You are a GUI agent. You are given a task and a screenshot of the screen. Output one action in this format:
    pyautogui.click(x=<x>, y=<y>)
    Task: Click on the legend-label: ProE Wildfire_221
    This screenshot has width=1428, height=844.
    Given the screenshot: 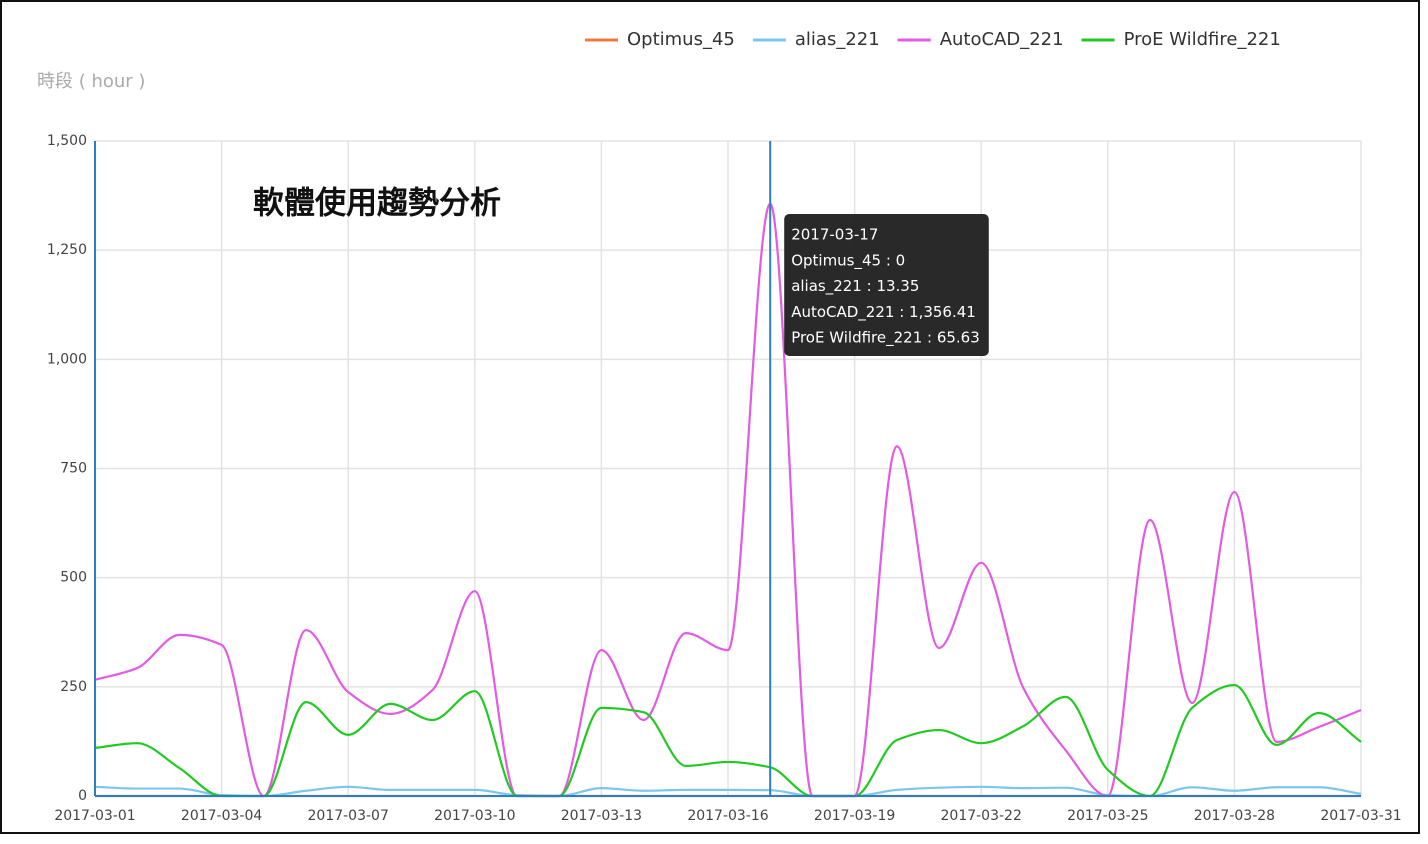 What is the action you would take?
    pyautogui.click(x=1202, y=39)
    